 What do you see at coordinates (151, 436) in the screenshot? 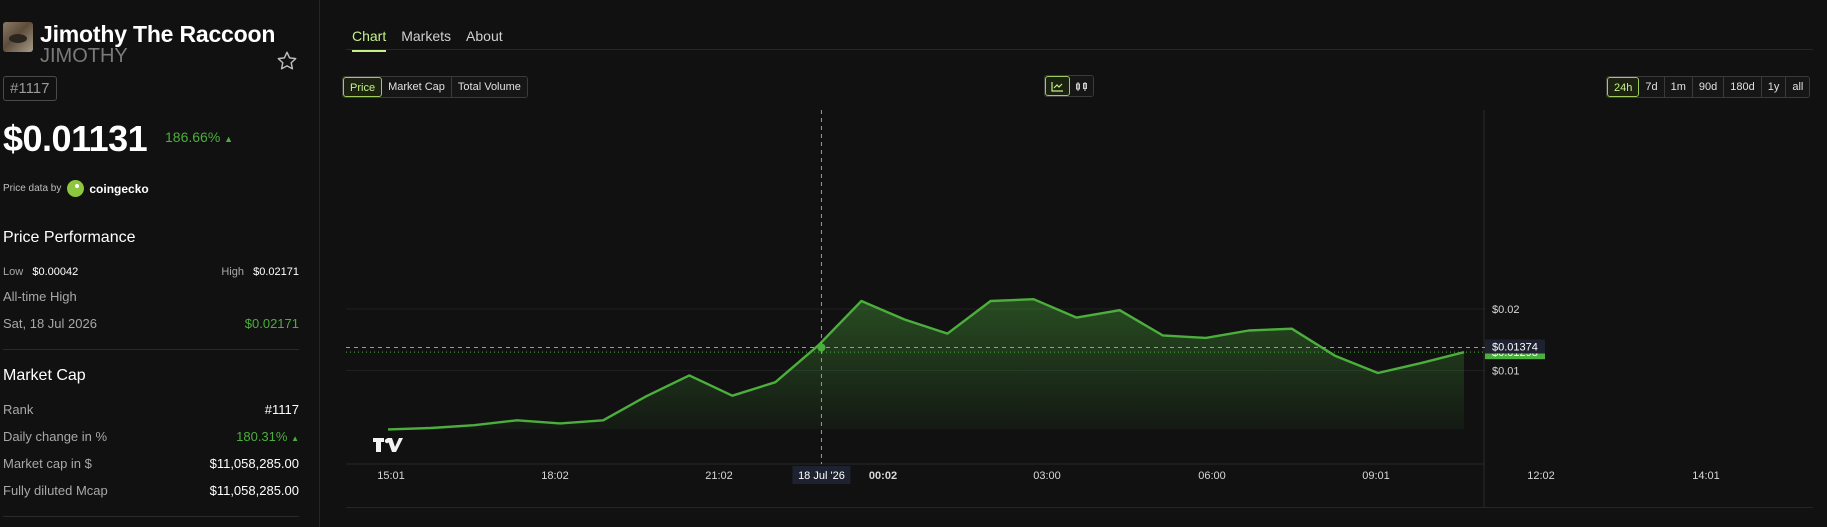
I see `daily-change-row: Daily change in % 180.31% ▲` at bounding box center [151, 436].